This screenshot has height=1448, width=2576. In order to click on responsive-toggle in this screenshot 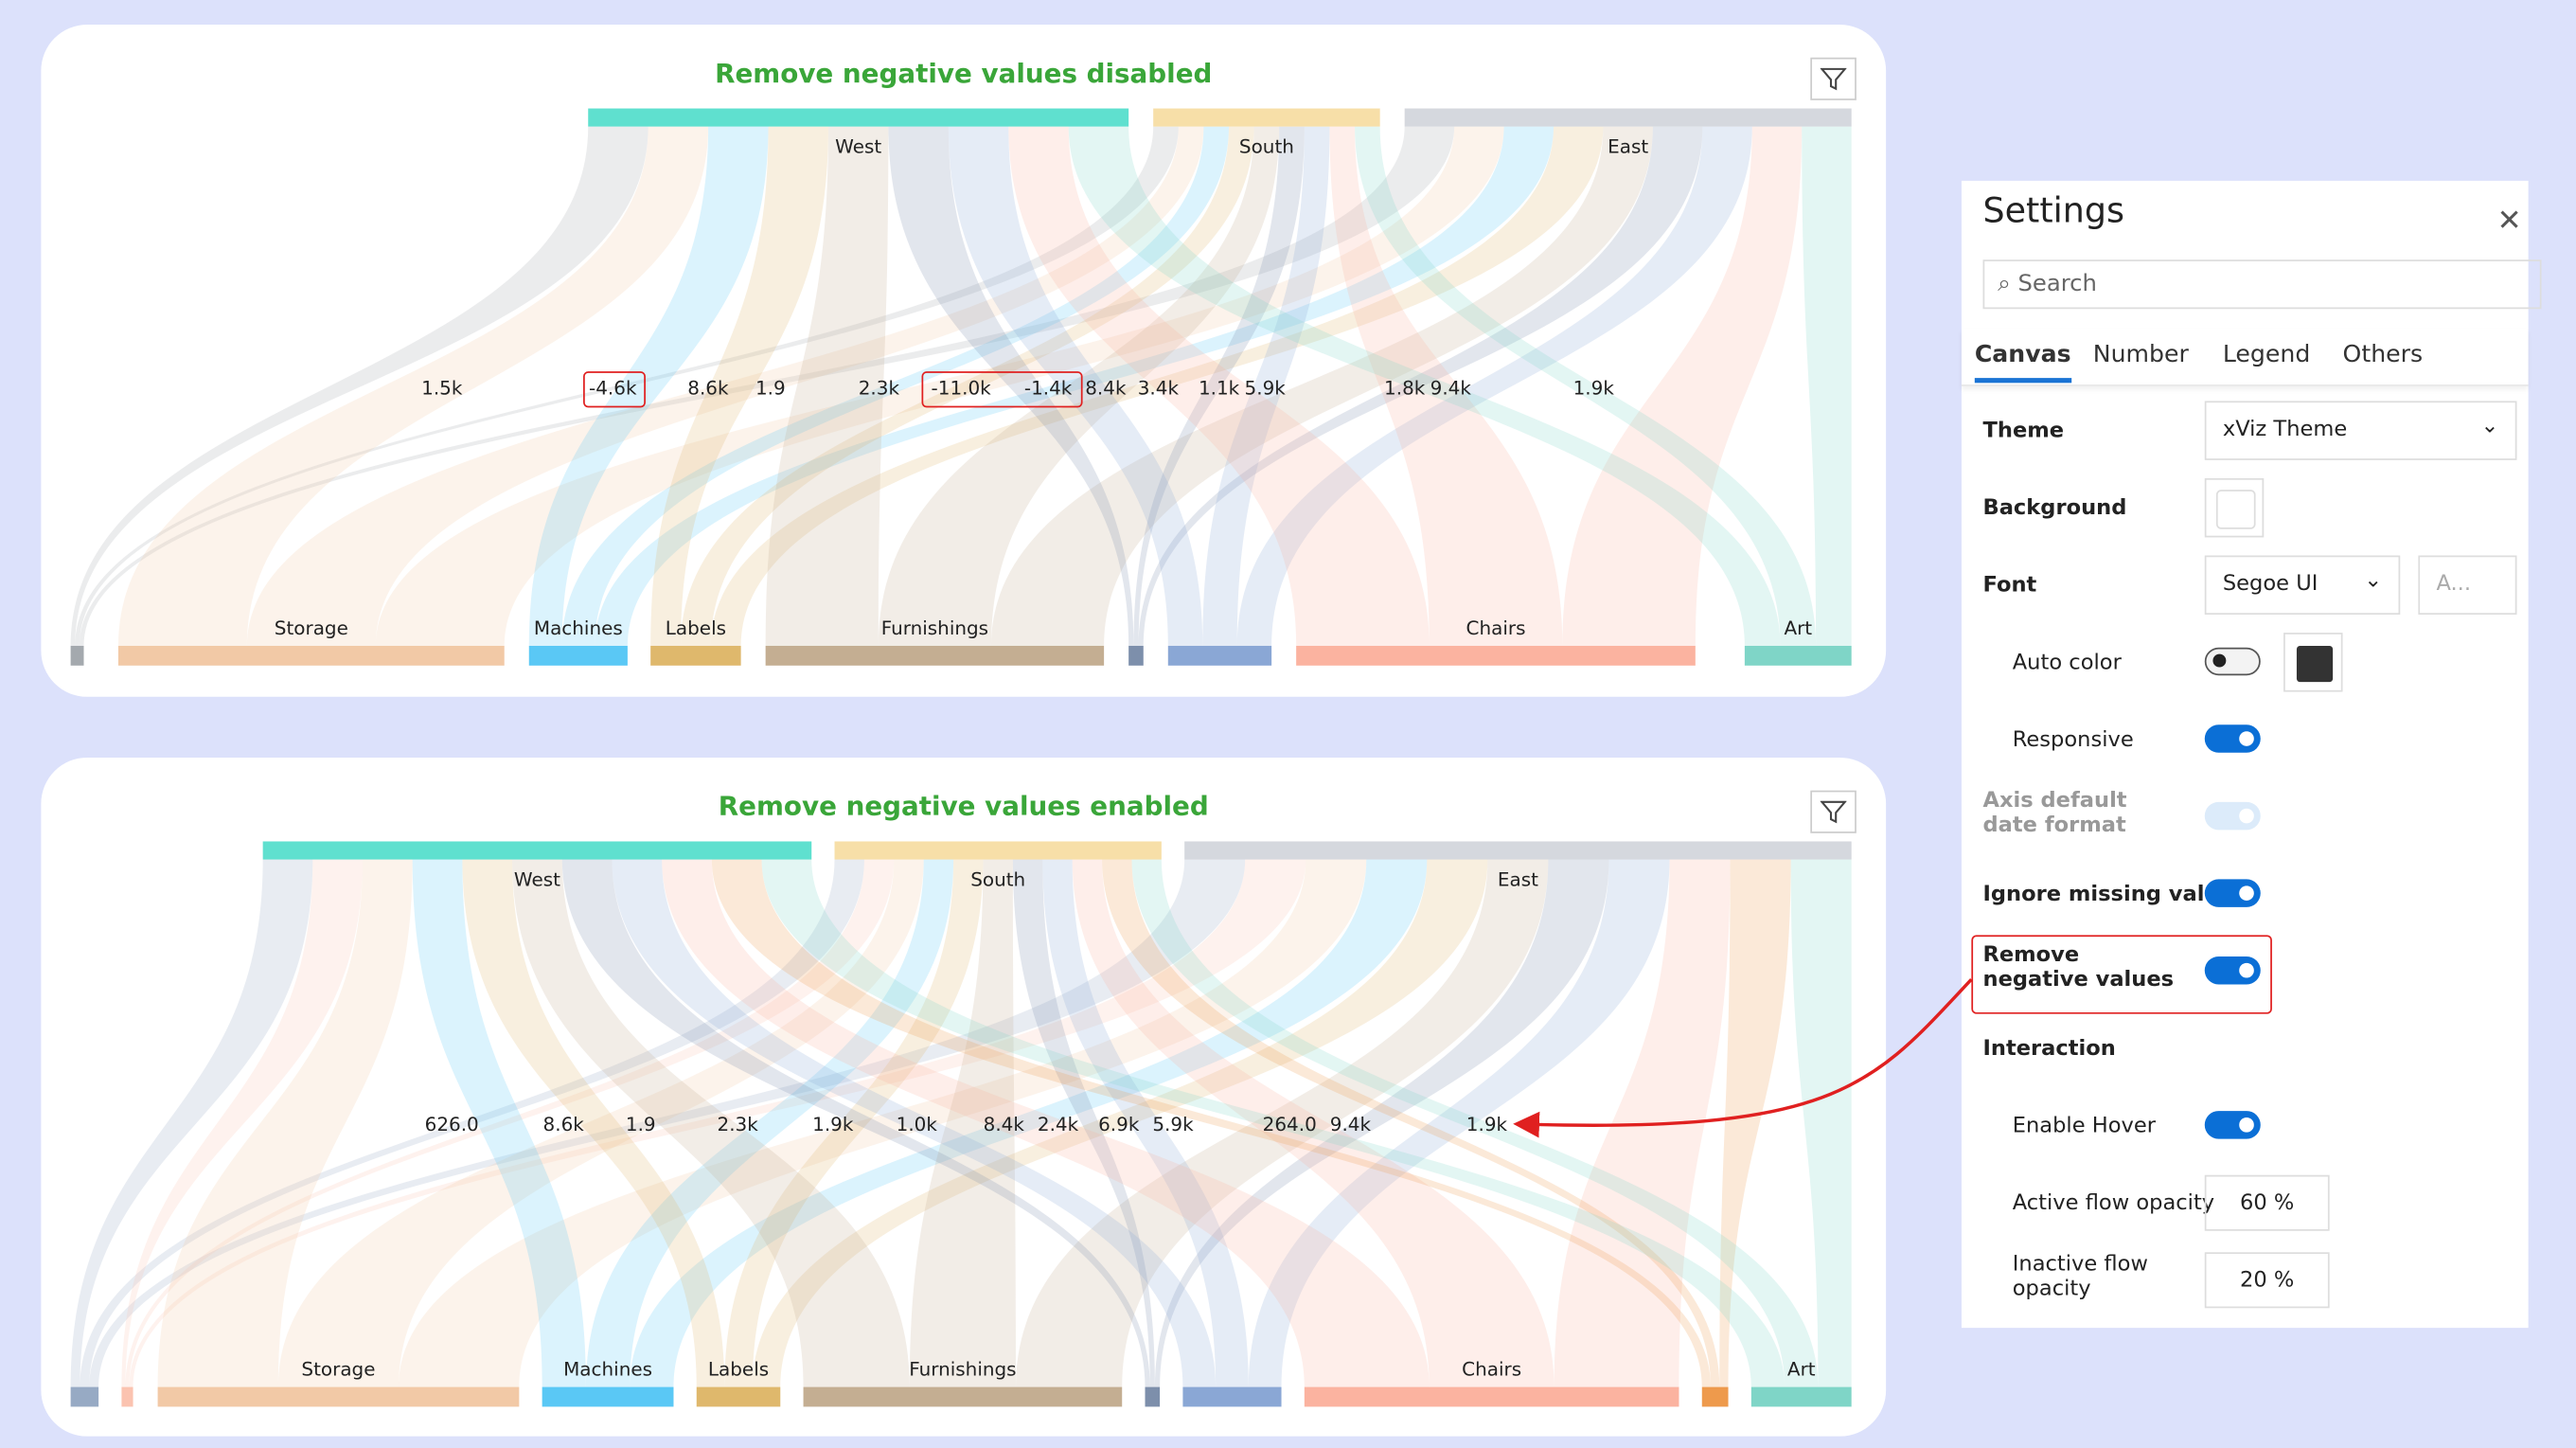, I will do `click(2233, 739)`.